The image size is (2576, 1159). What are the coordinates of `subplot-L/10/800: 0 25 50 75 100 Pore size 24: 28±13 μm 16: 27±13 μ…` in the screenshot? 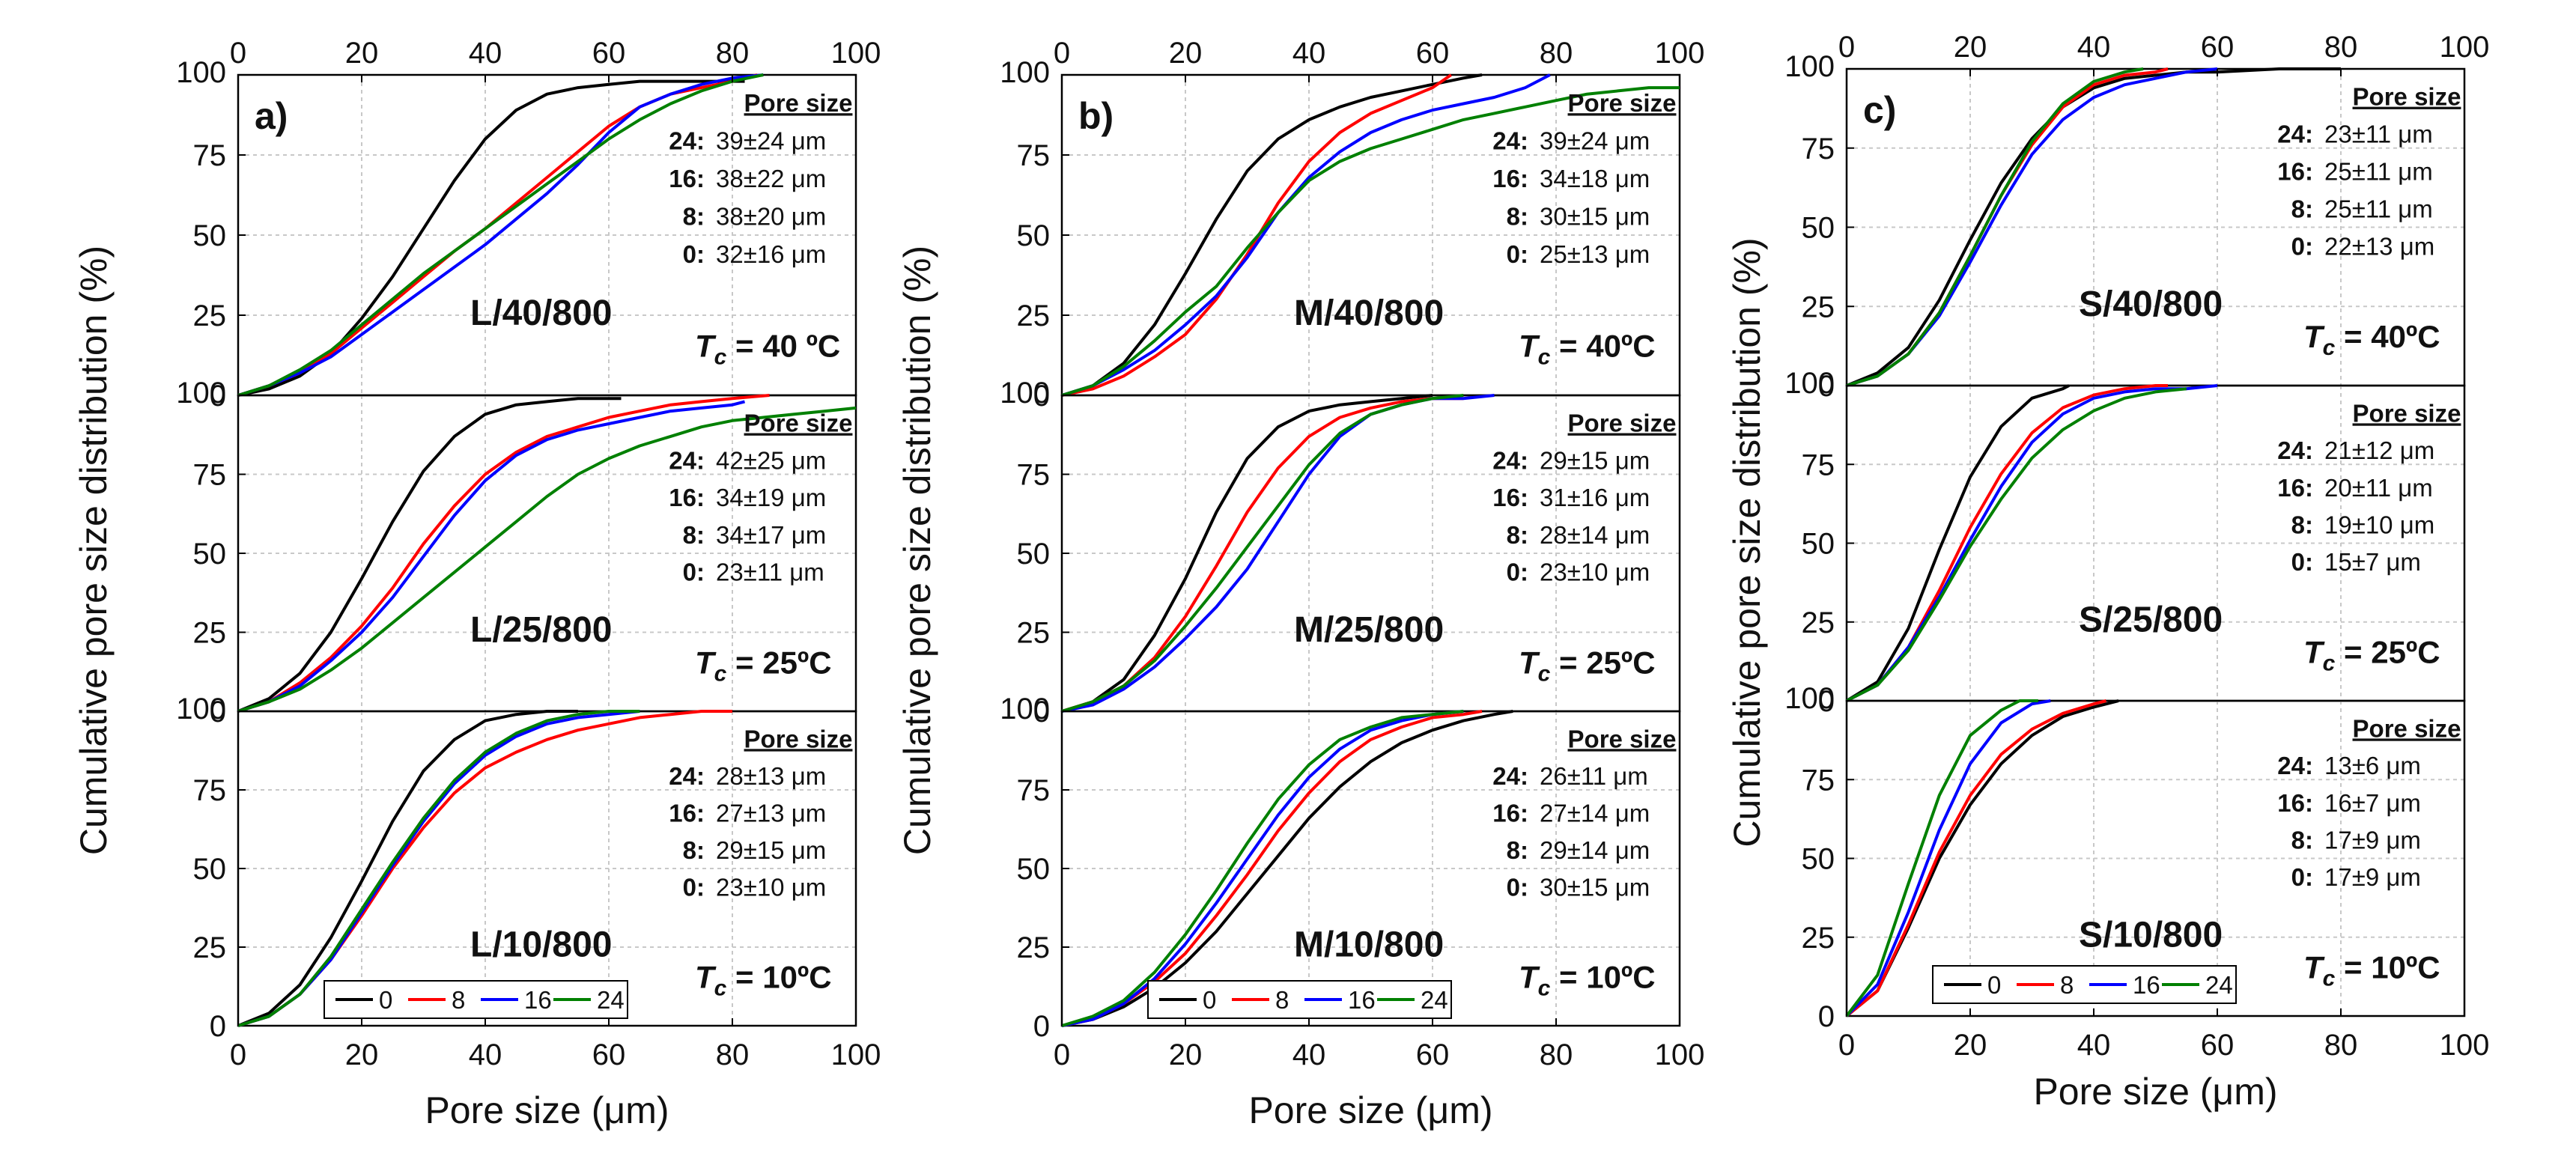 It's located at (516, 868).